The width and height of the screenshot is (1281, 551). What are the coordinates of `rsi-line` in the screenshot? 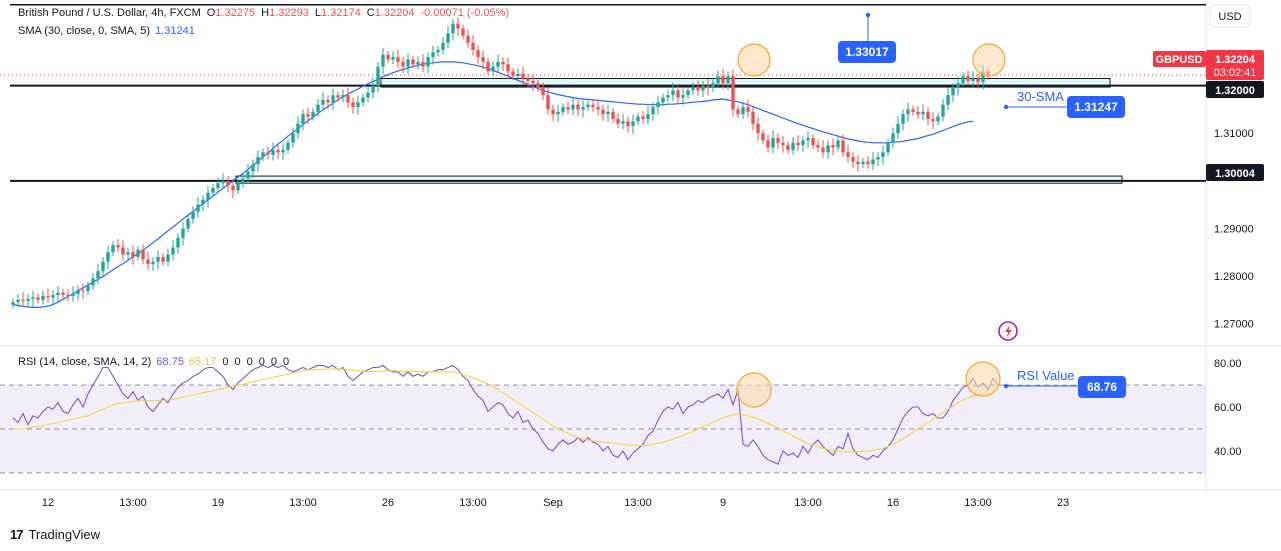 It's located at (505, 414).